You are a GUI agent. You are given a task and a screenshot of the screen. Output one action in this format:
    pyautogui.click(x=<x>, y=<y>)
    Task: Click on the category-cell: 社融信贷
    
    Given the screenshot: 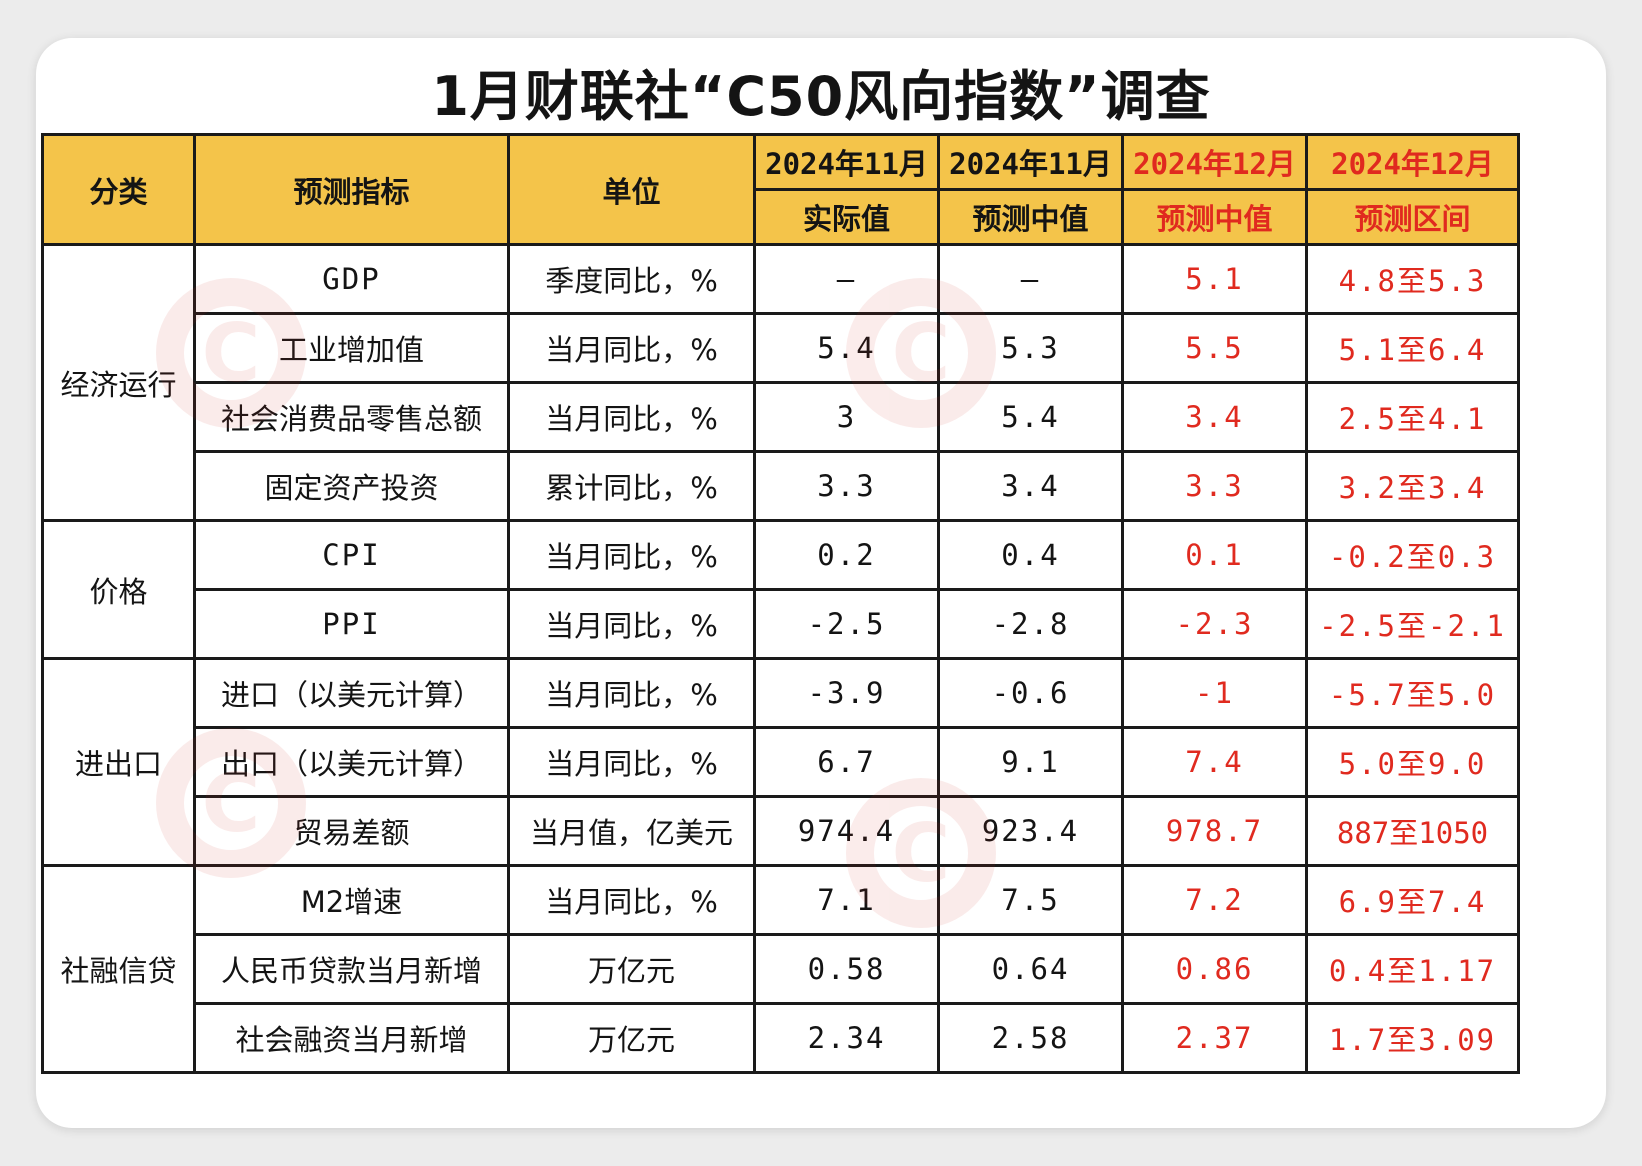 What is the action you would take?
    pyautogui.click(x=118, y=969)
    